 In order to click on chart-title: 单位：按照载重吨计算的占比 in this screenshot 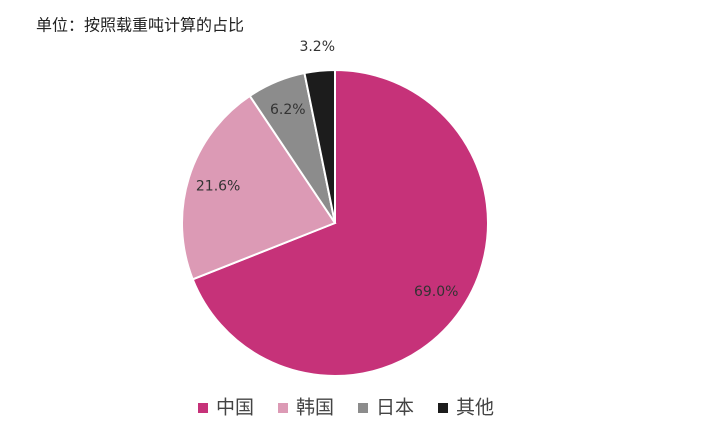, I will do `click(140, 25)`.